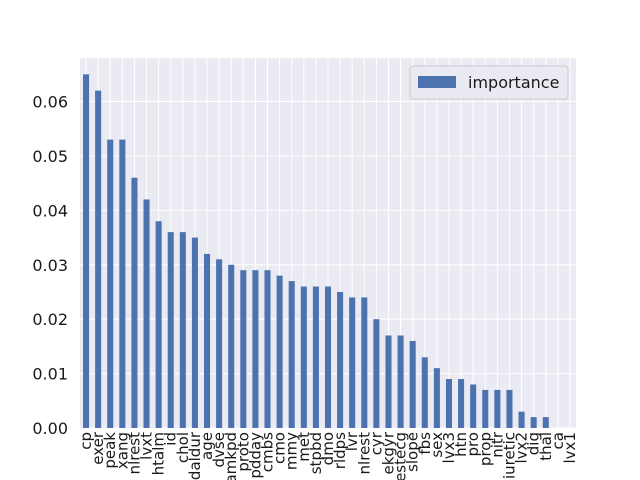 This screenshot has width=640, height=480. I want to click on x-tick-label: sex, so click(437, 445).